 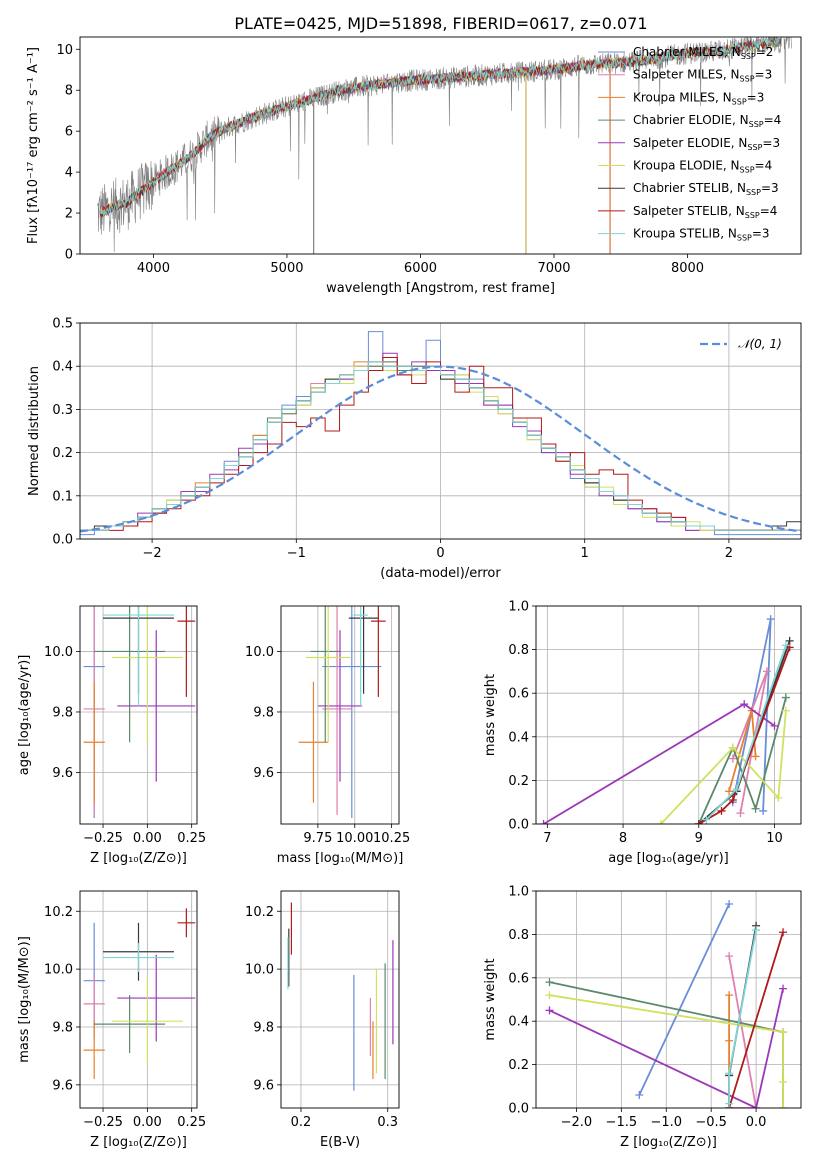 I want to click on x-tick-label: 10.25, so click(x=391, y=838).